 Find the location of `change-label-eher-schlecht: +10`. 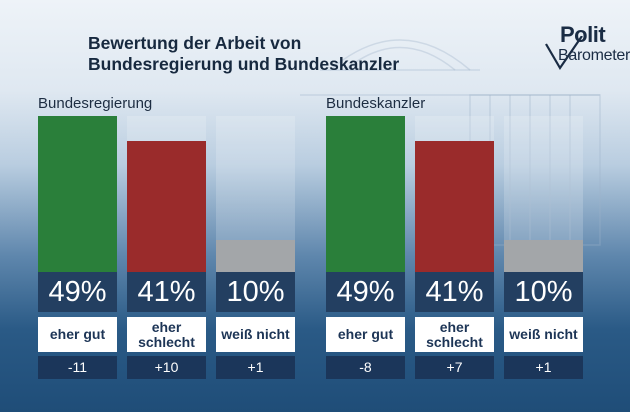

change-label-eher-schlecht: +10 is located at coordinates (166, 367).